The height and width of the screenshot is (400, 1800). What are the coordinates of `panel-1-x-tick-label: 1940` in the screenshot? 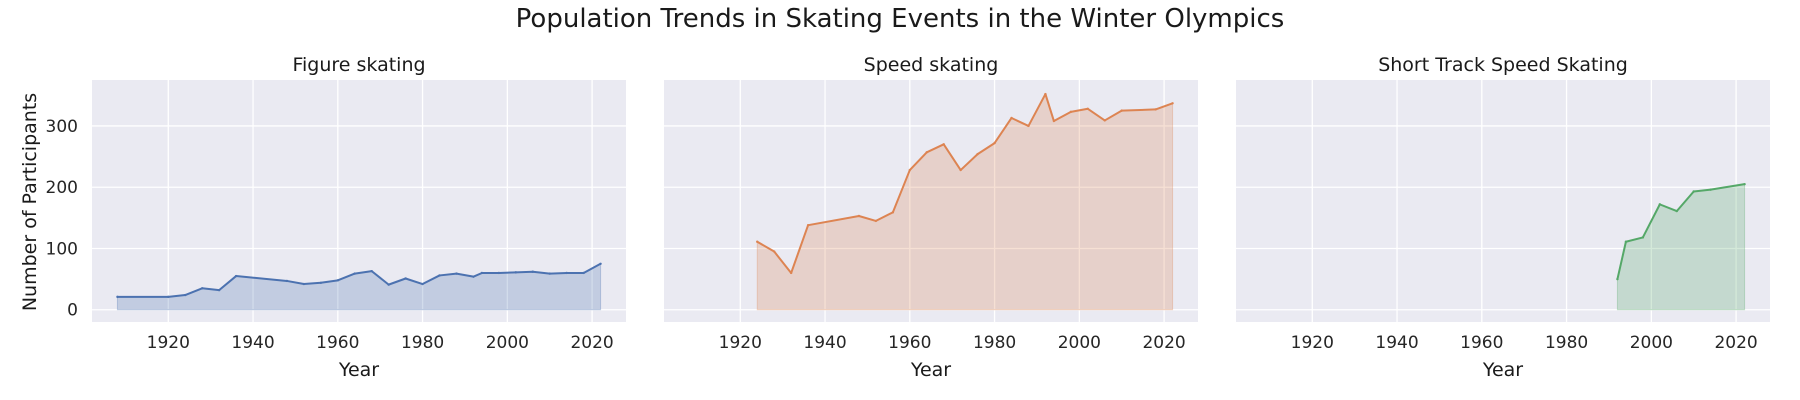 It's located at (252, 343).